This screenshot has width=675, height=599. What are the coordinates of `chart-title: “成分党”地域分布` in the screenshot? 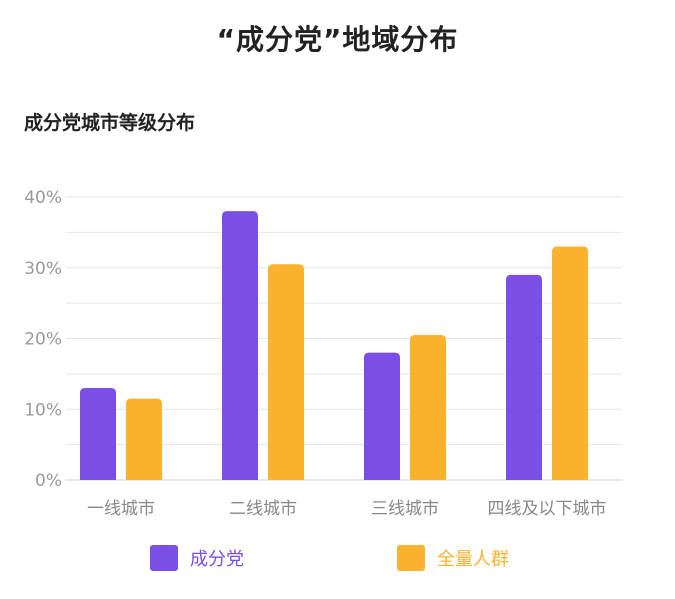 It's located at (337, 39).